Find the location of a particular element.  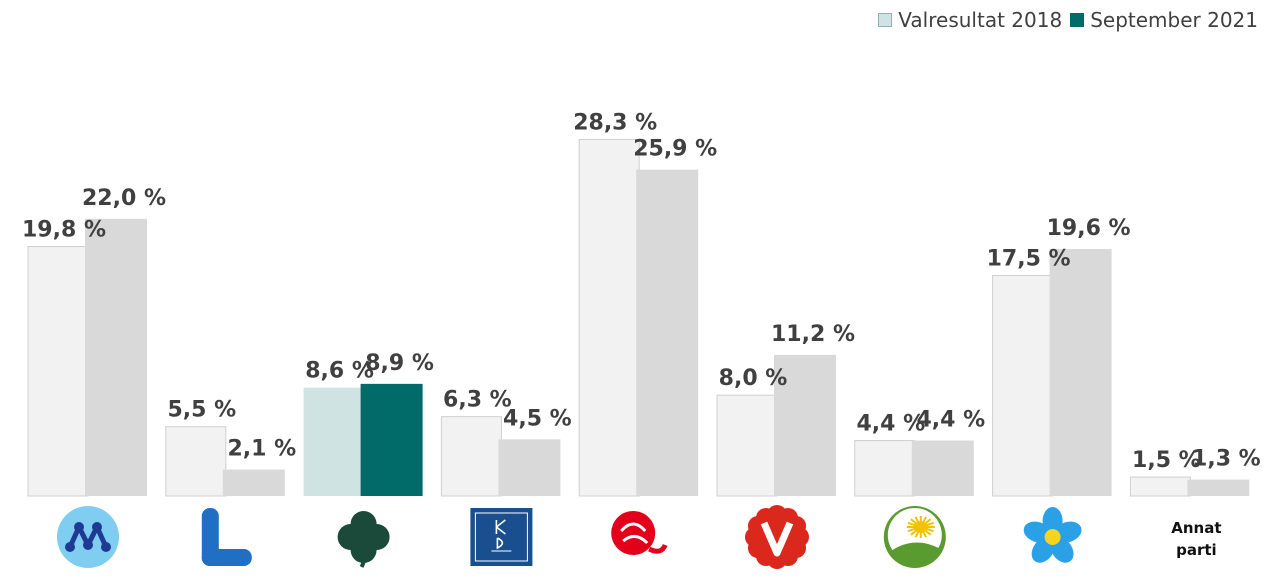

bar-2021-kd is located at coordinates (529, 467).